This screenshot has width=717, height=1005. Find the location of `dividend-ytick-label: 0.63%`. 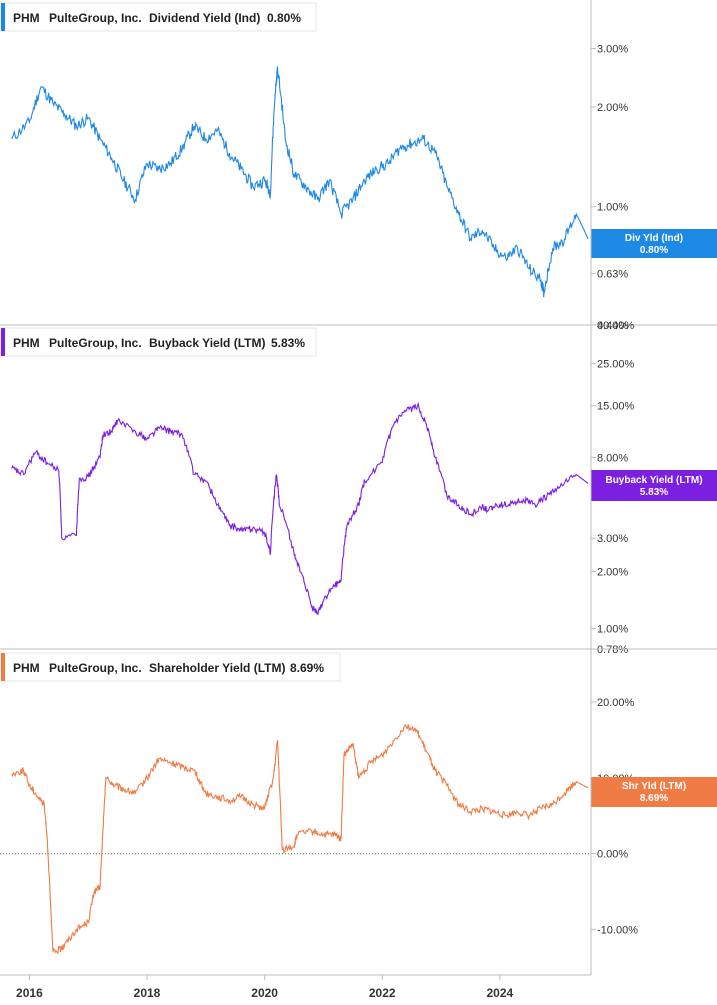

dividend-ytick-label: 0.63% is located at coordinates (612, 274).